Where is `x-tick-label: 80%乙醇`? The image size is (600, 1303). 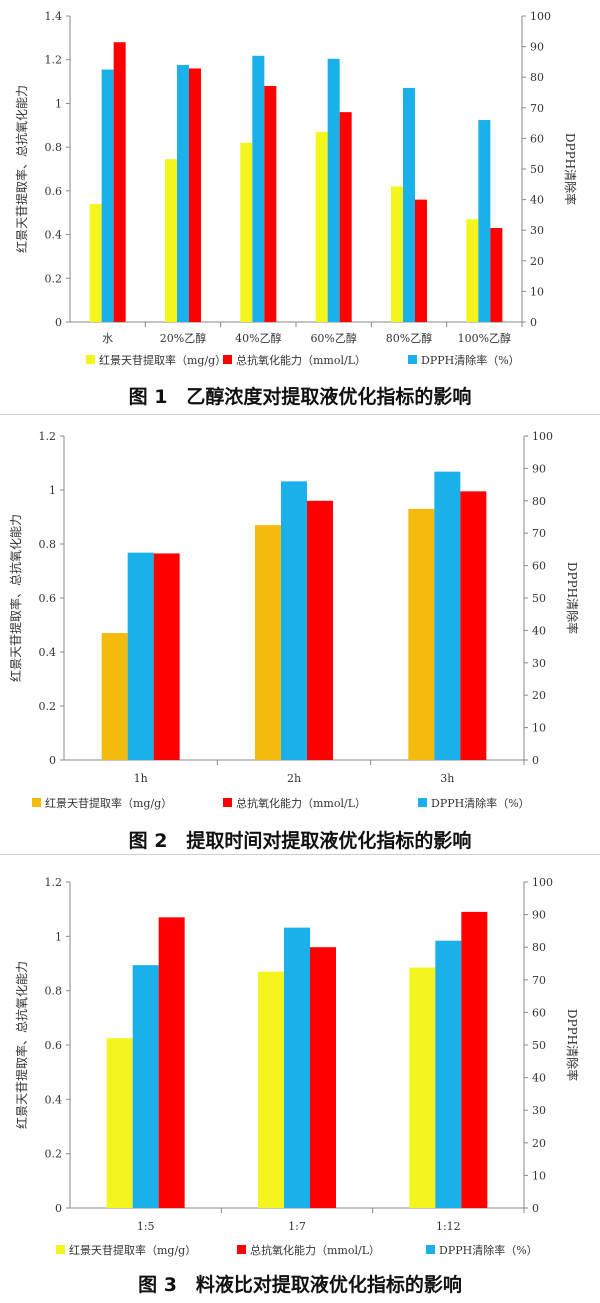 x-tick-label: 80%乙醇 is located at coordinates (409, 338).